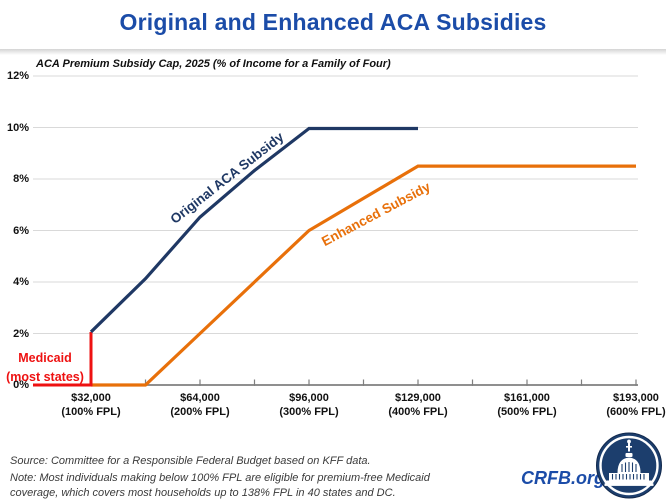  I want to click on x-axis-label: $161,000 (500% FPL), so click(527, 405).